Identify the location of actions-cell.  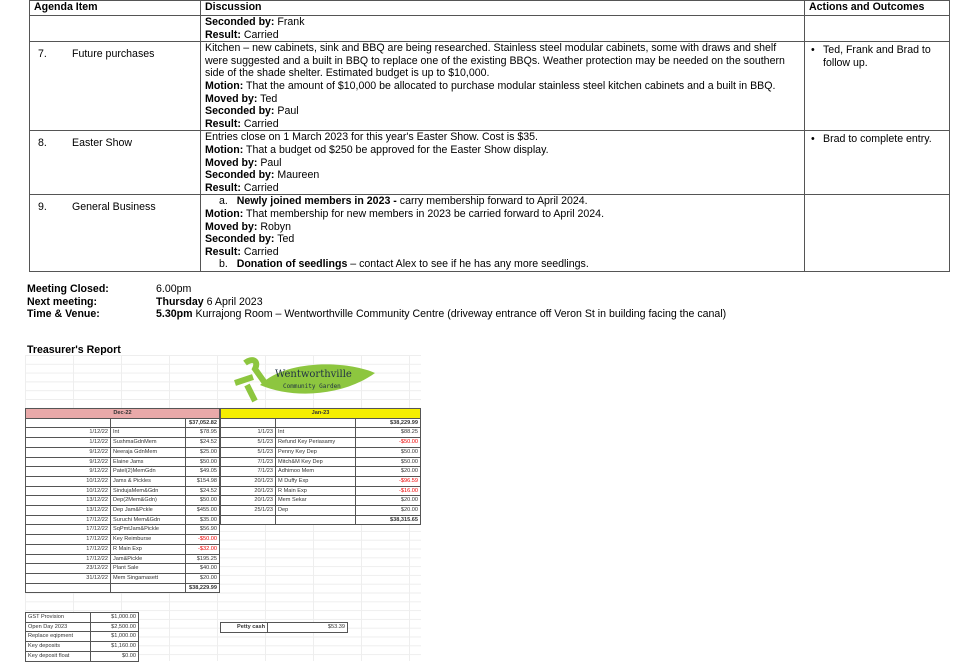
(877, 28).